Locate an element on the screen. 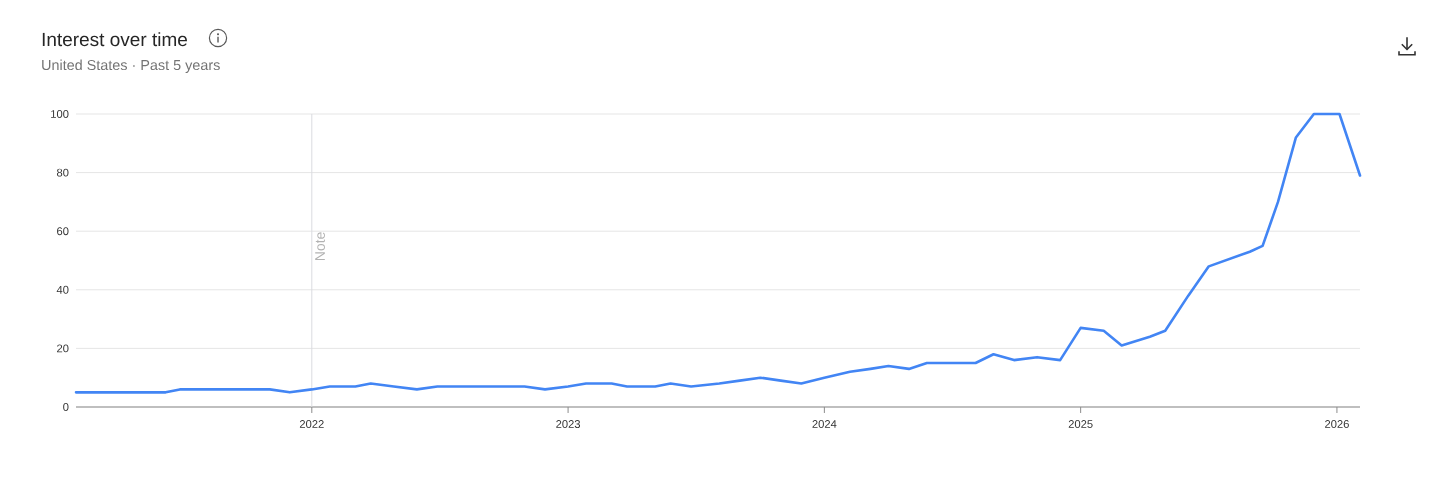 This screenshot has height=480, width=1456. ref-line-label: Note is located at coordinates (320, 246).